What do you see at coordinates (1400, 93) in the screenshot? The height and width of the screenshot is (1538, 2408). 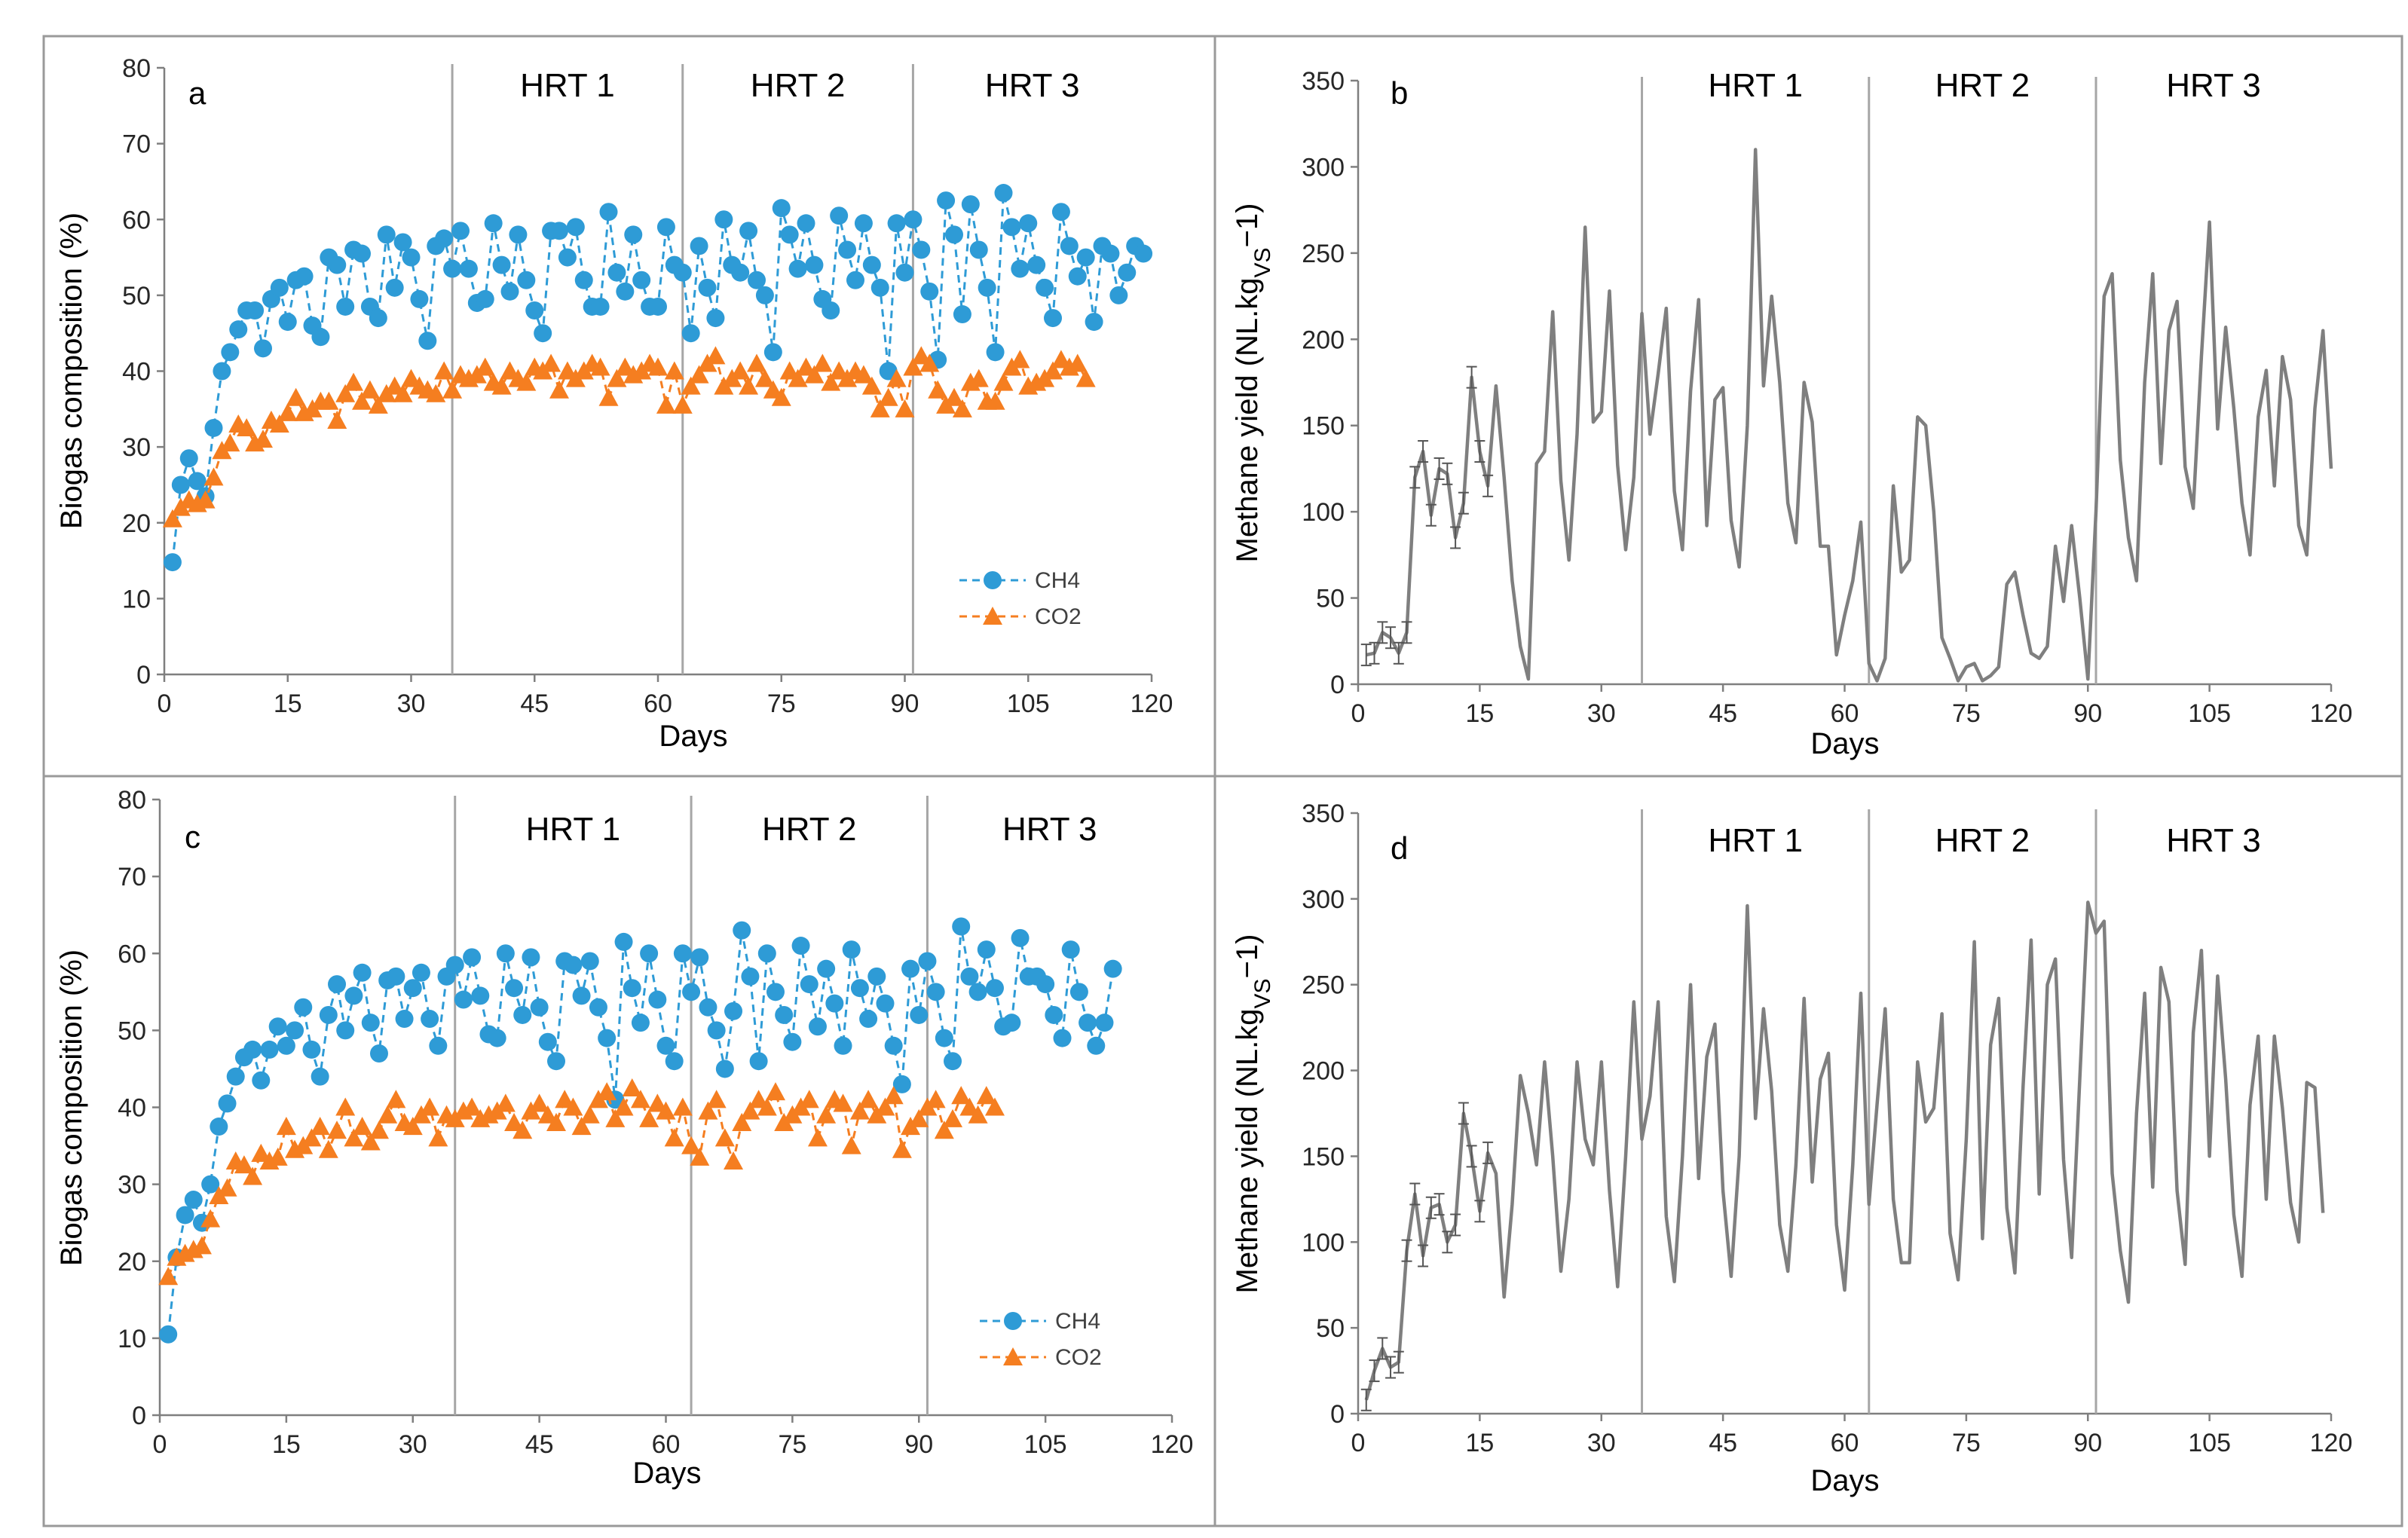 I see `panel-label: b` at bounding box center [1400, 93].